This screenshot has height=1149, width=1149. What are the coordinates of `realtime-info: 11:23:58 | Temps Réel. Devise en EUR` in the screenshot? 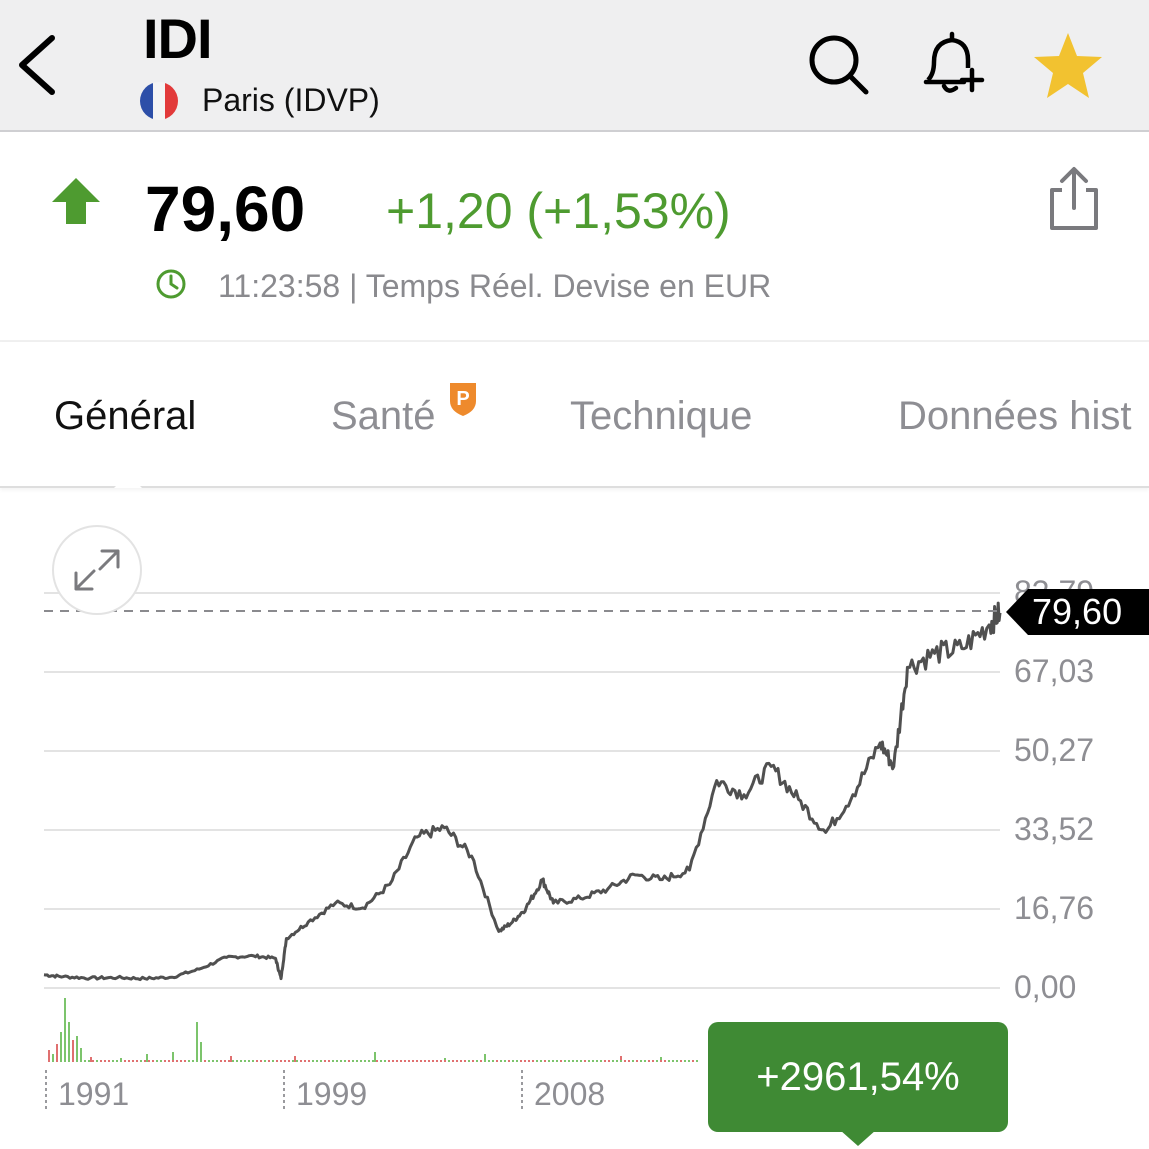 It's located at (495, 286).